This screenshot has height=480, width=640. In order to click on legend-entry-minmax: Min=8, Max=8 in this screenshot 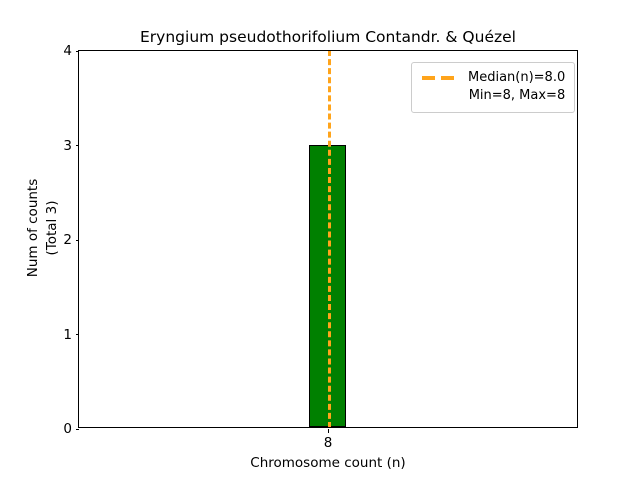, I will do `click(493, 96)`.